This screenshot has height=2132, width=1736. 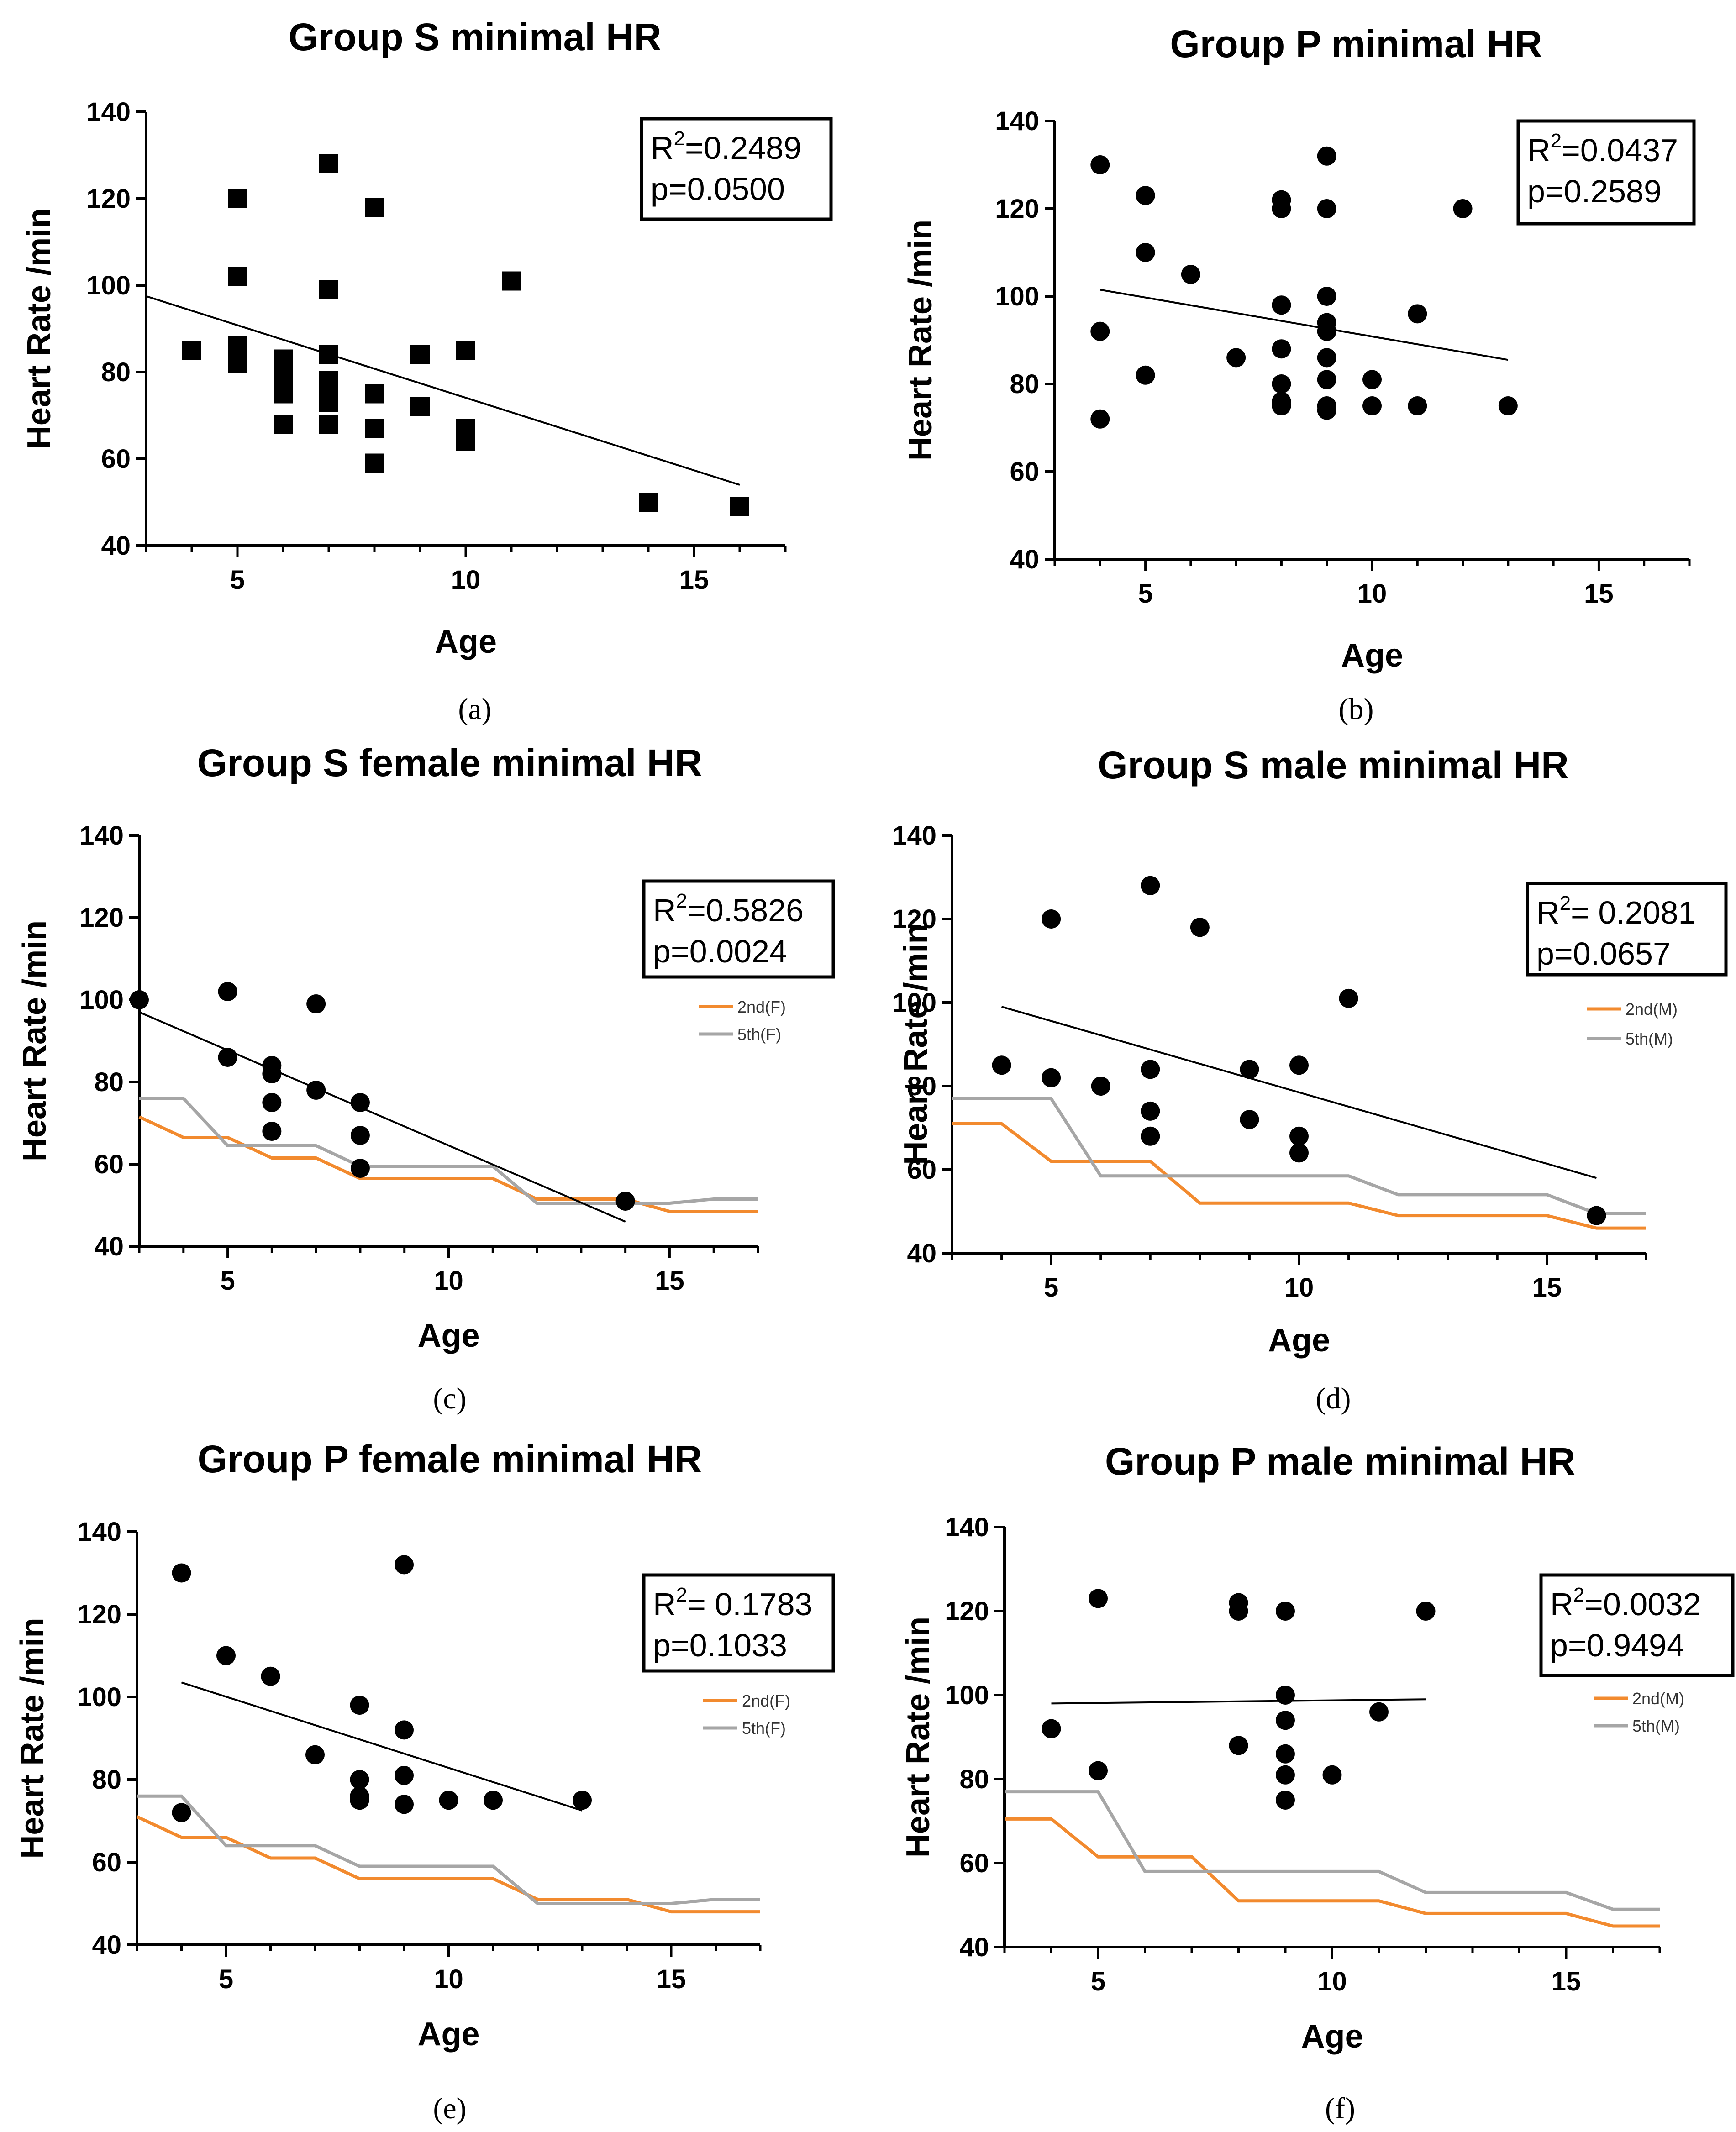 I want to click on x-tick-label: 10, so click(x=448, y=1979).